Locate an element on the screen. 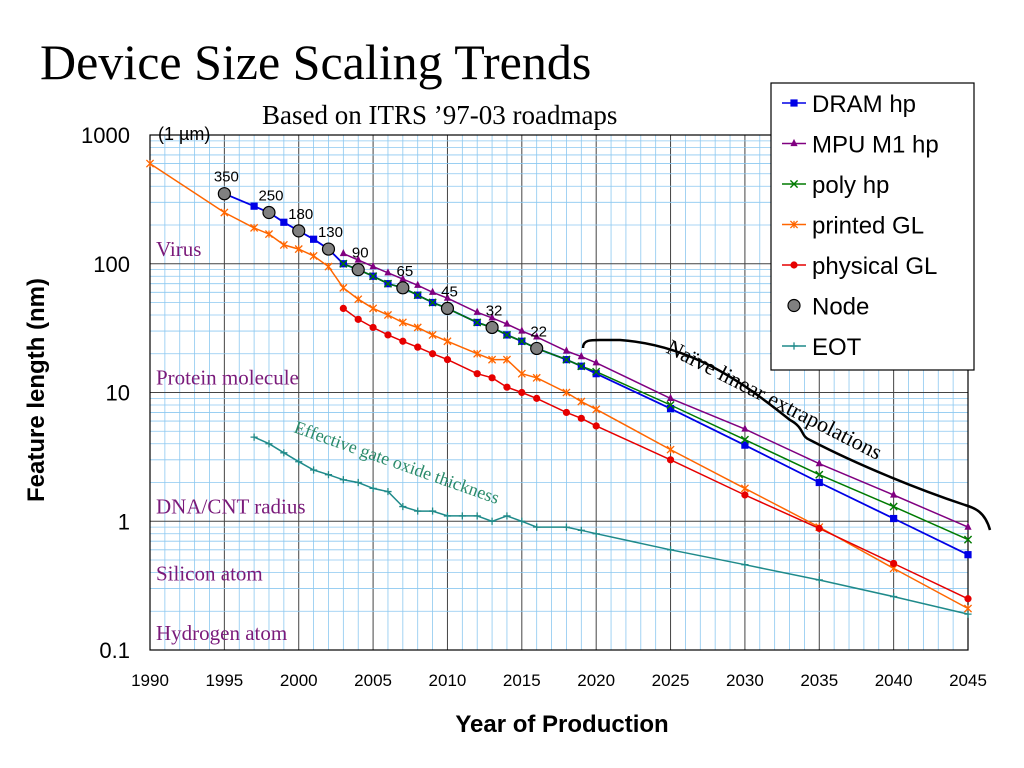 This screenshot has width=1024, height=768. node-label: 45 is located at coordinates (449, 291).